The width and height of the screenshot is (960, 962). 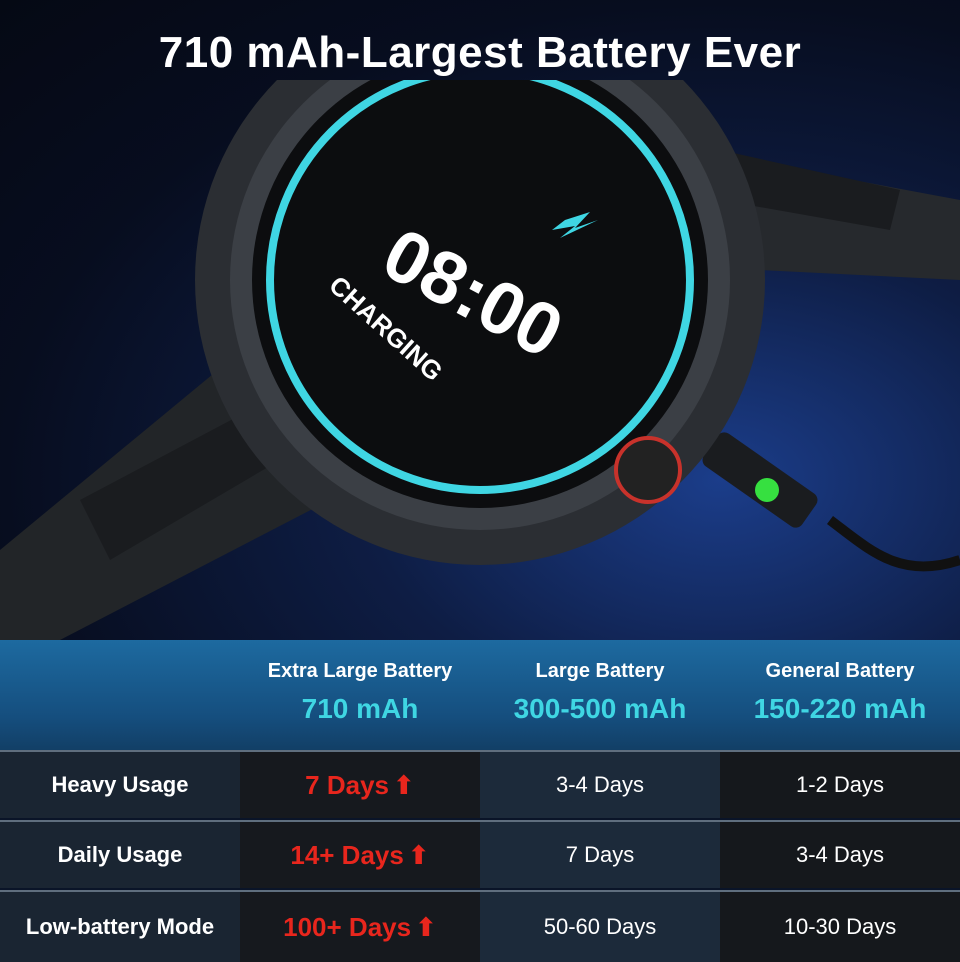 What do you see at coordinates (360, 671) in the screenshot?
I see `column-name: Extra Large Battery` at bounding box center [360, 671].